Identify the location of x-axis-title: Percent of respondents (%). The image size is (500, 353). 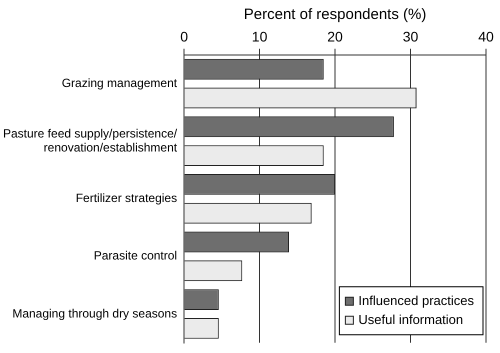
(335, 15).